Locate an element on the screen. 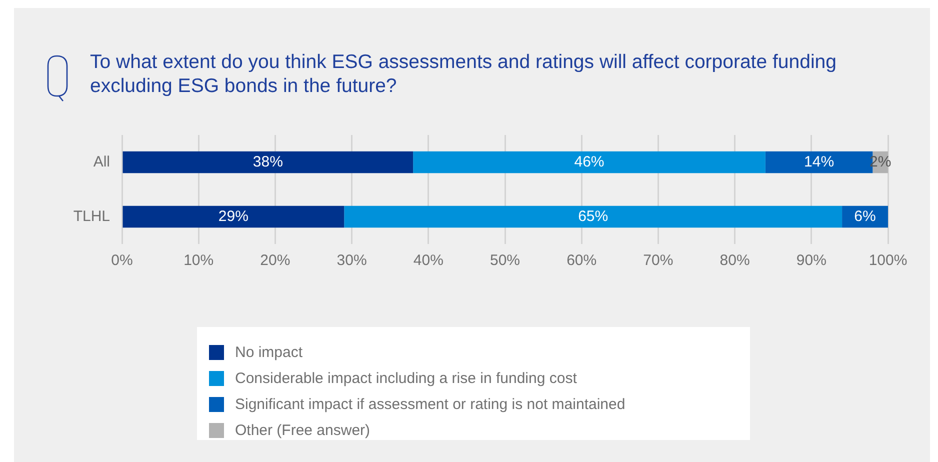 This screenshot has width=938, height=462. legend-label: Significant impact if assessment or rating is not maintained is located at coordinates (430, 404).